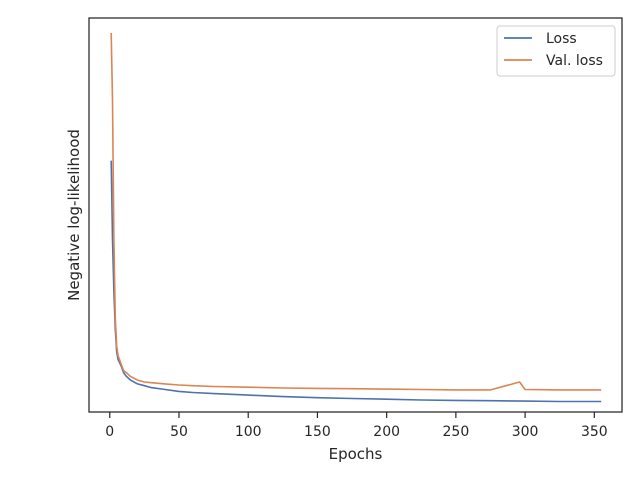 This screenshot has height=480, width=640. Describe the element at coordinates (594, 432) in the screenshot. I see `x-tick-label: 350` at that location.